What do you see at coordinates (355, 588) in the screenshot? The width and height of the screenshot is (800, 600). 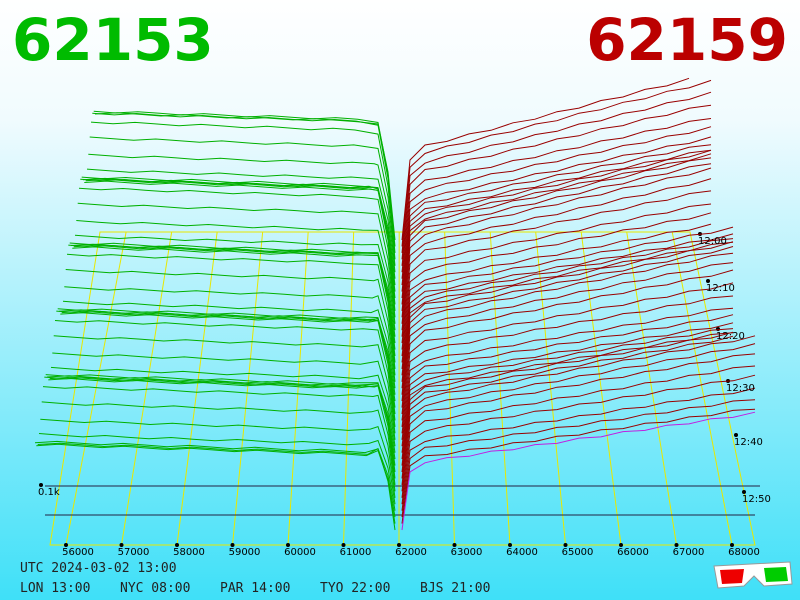 I see `city-clock: TYO 22:00` at bounding box center [355, 588].